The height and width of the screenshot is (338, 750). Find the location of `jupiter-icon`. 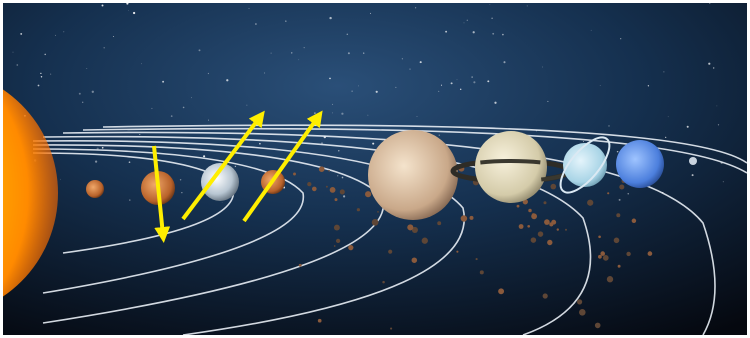

jupiter-icon is located at coordinates (413, 175).